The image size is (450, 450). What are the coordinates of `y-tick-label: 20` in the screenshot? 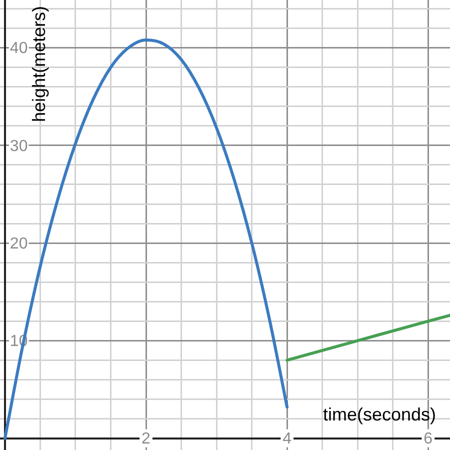 It's located at (19, 243).